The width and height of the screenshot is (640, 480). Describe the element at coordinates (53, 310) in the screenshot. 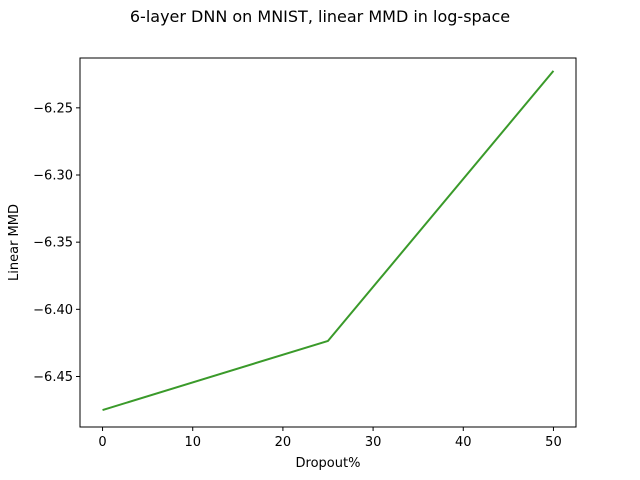

I see `y-tick-label: −6.40` at that location.